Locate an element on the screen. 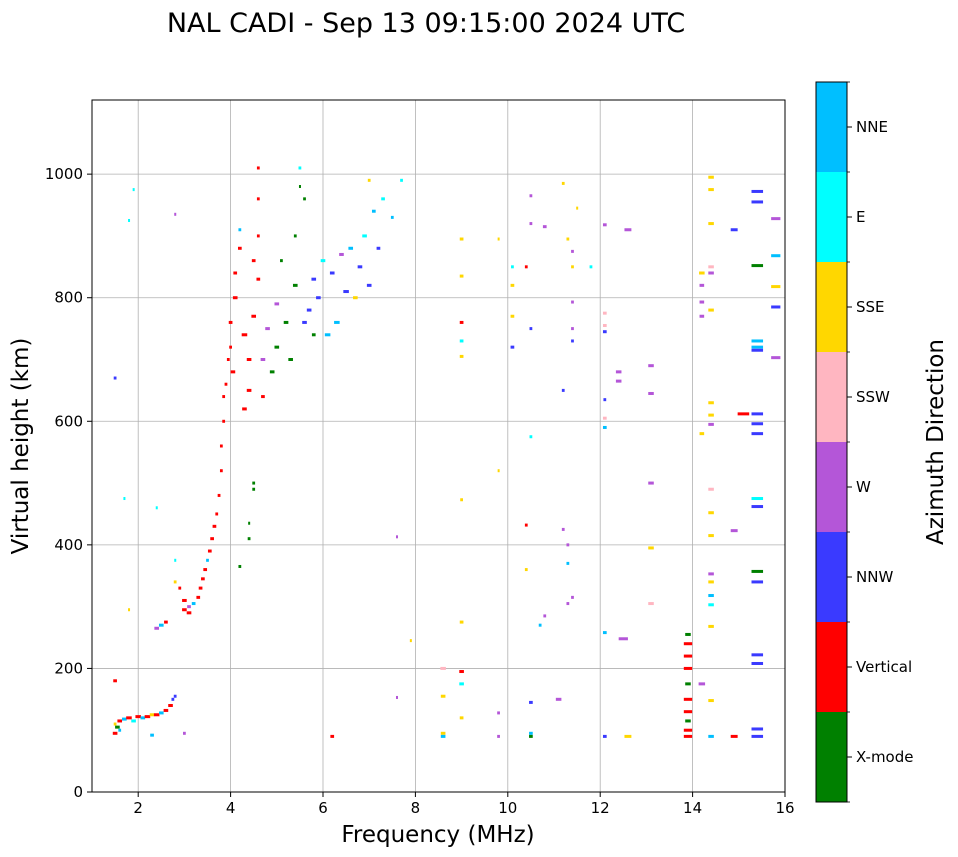 The image size is (958, 857). colorbar-swatch-nne is located at coordinates (831, 127).